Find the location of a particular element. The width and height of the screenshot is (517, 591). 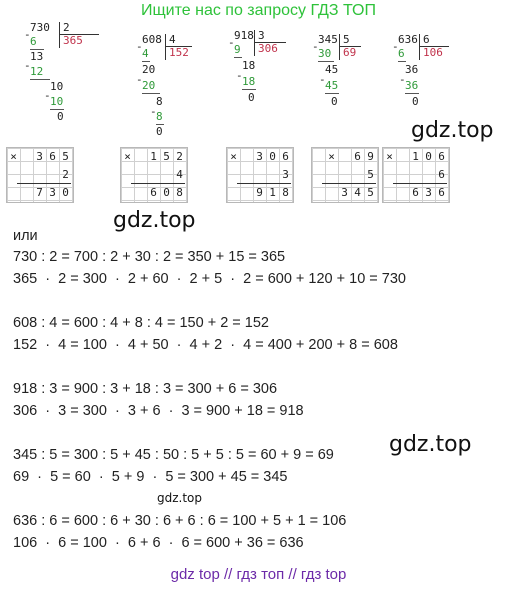

dividend: 345 is located at coordinates (328, 39).